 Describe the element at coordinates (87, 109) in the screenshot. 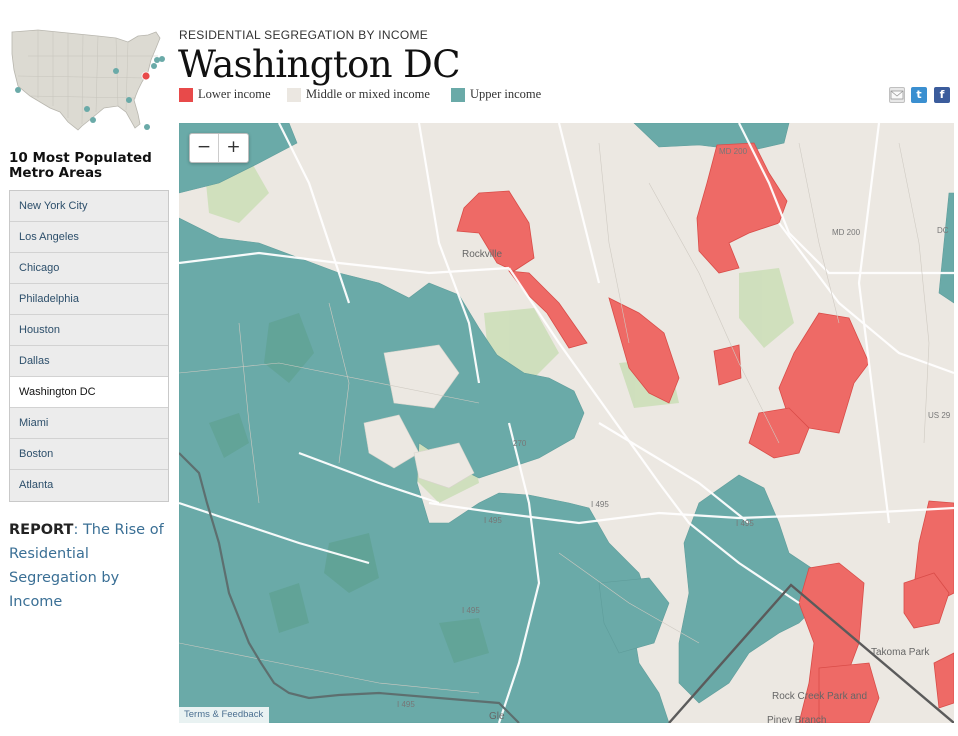

I see `marker-dallas` at that location.